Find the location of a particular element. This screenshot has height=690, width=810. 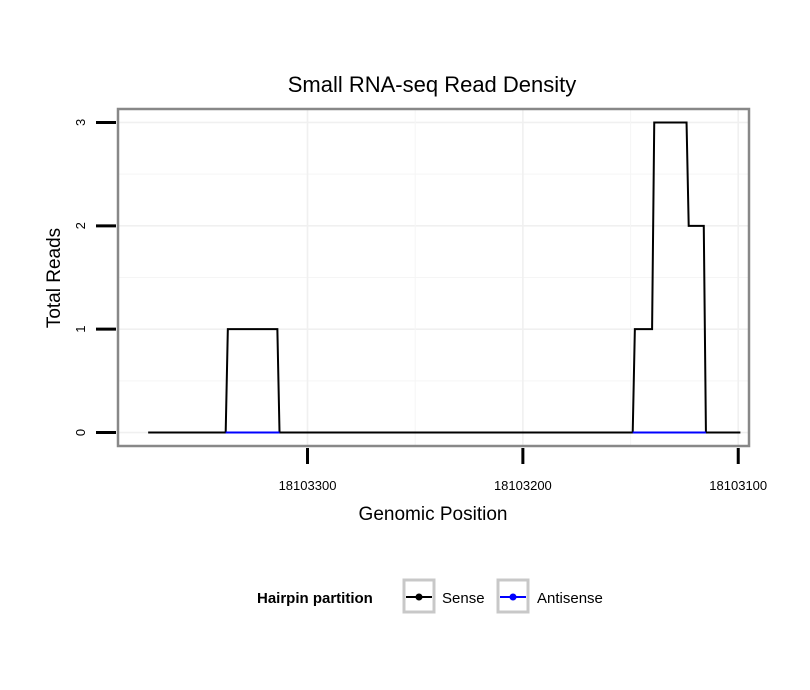

legend-label-sense: Sense is located at coordinates (463, 598).